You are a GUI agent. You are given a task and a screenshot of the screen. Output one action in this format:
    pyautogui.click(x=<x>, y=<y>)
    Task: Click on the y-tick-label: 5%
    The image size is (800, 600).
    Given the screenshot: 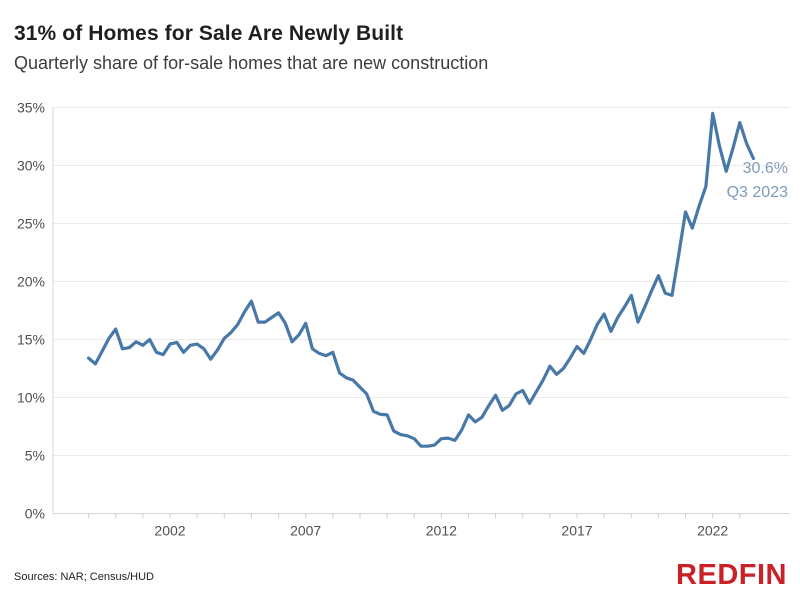 What is the action you would take?
    pyautogui.click(x=35, y=456)
    